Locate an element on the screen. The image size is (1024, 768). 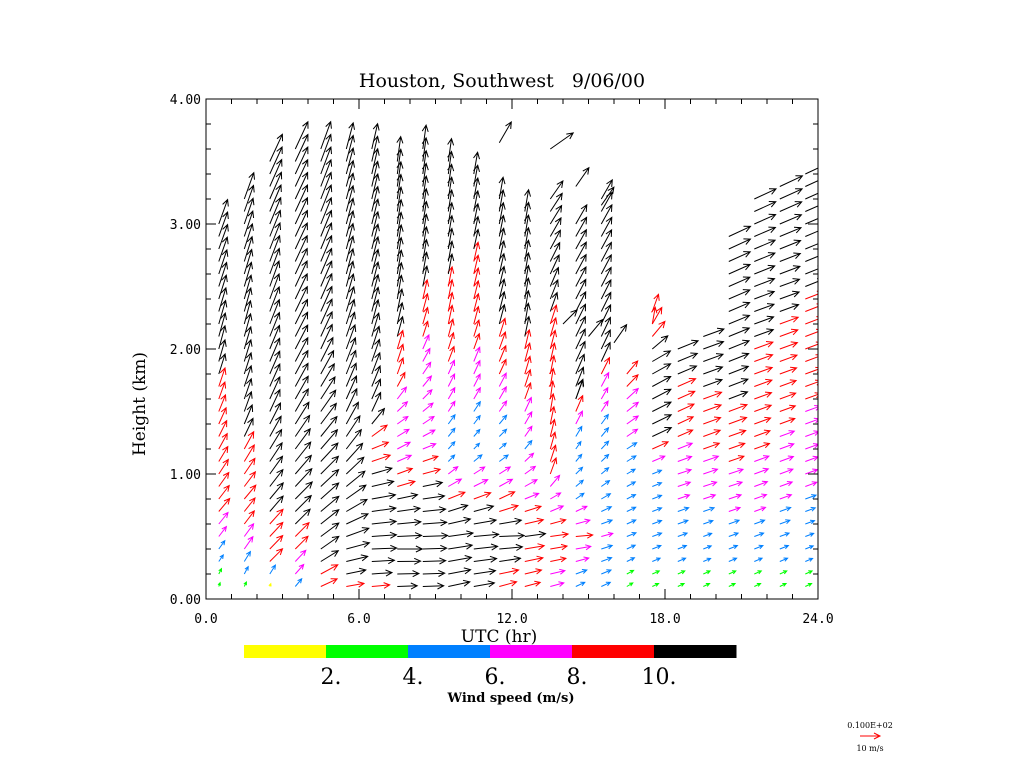
y-tick-label: 2.00 is located at coordinates (185, 350).